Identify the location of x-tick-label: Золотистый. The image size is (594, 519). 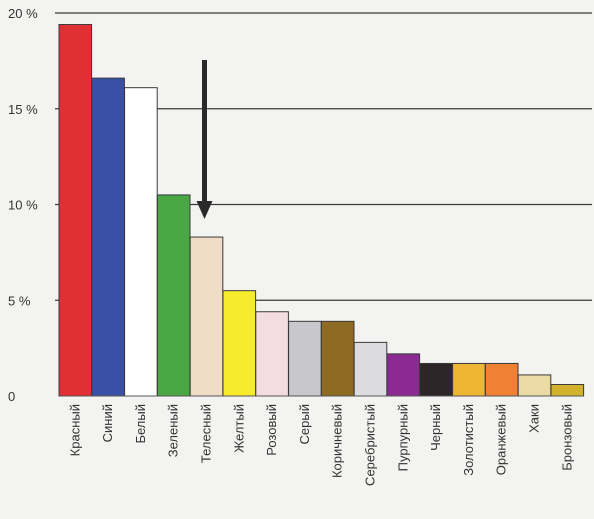
(468, 440).